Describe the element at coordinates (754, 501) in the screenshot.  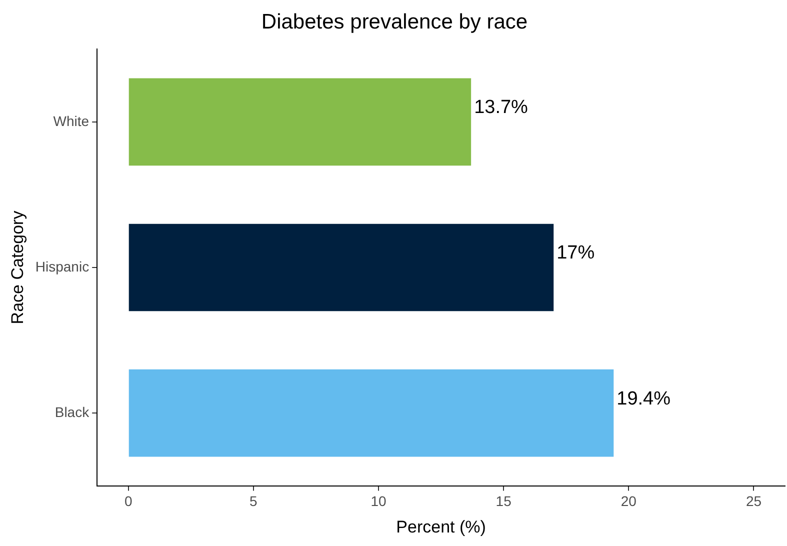
I see `x-tick-label: 25` at that location.